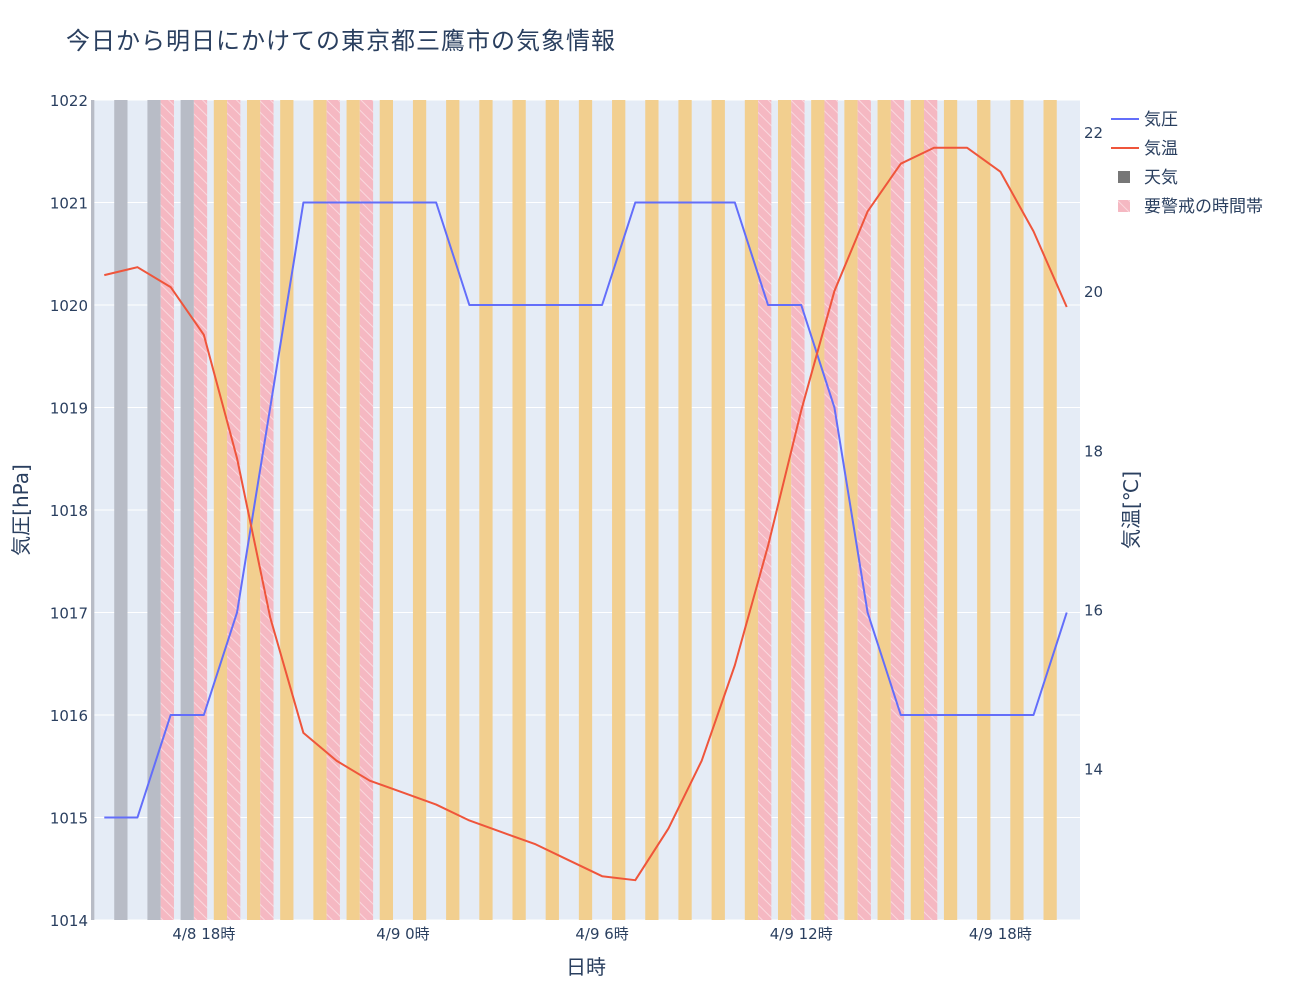 This screenshot has width=1300, height=1000. I want to click on y-left-tick-label: 1015, so click(69, 819).